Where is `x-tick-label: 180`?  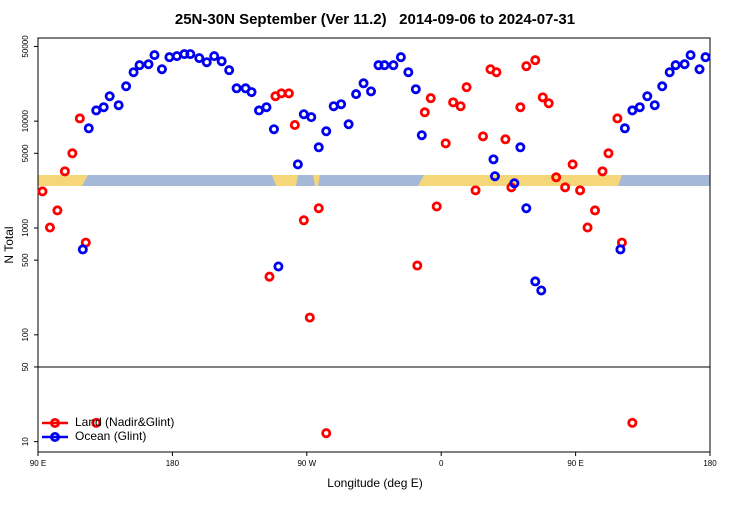 x-tick-label: 180 is located at coordinates (173, 463).